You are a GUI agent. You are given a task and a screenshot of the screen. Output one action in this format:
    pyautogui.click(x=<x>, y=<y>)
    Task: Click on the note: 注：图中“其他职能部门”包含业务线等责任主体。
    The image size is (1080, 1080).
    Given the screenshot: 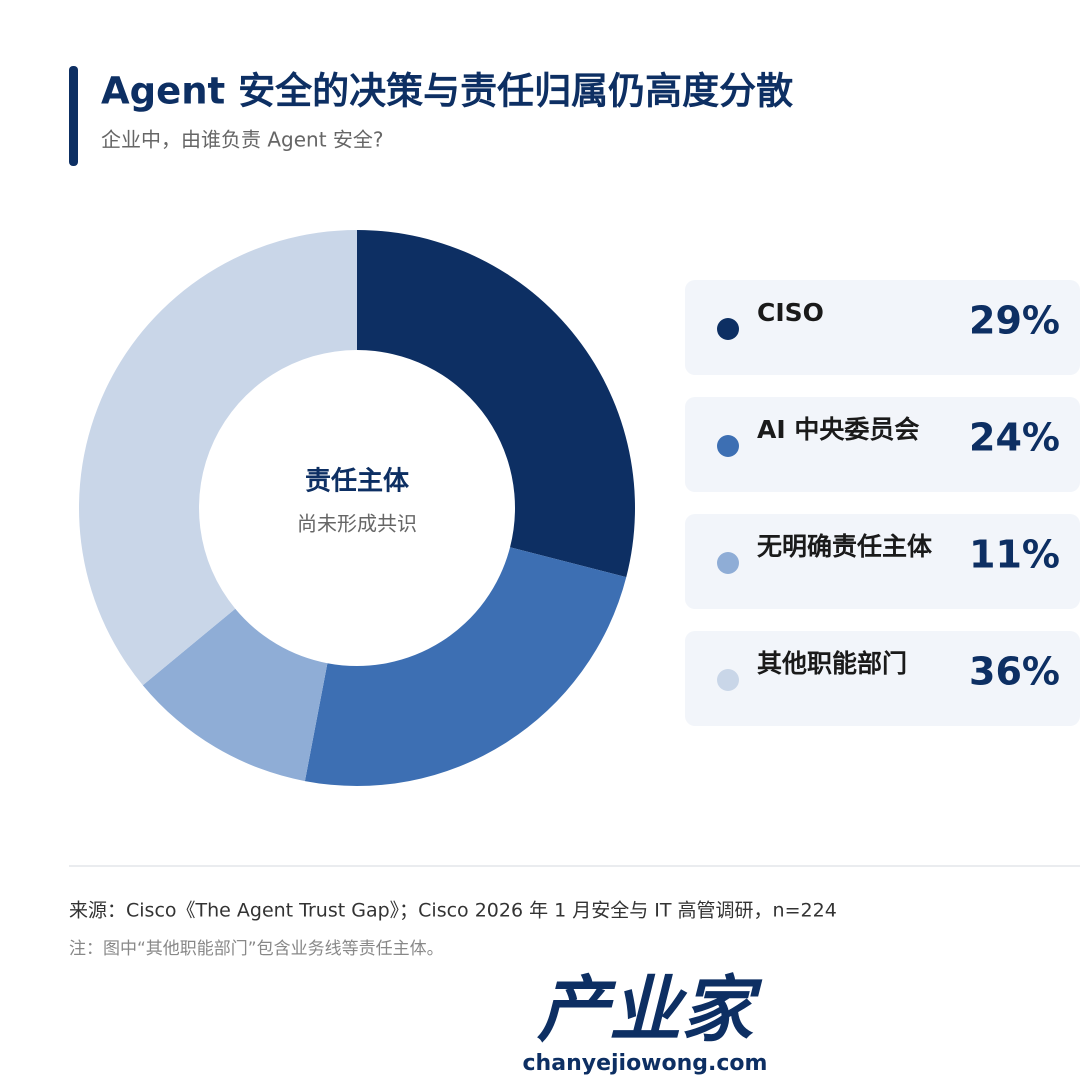 What is the action you would take?
    pyautogui.click(x=256, y=949)
    